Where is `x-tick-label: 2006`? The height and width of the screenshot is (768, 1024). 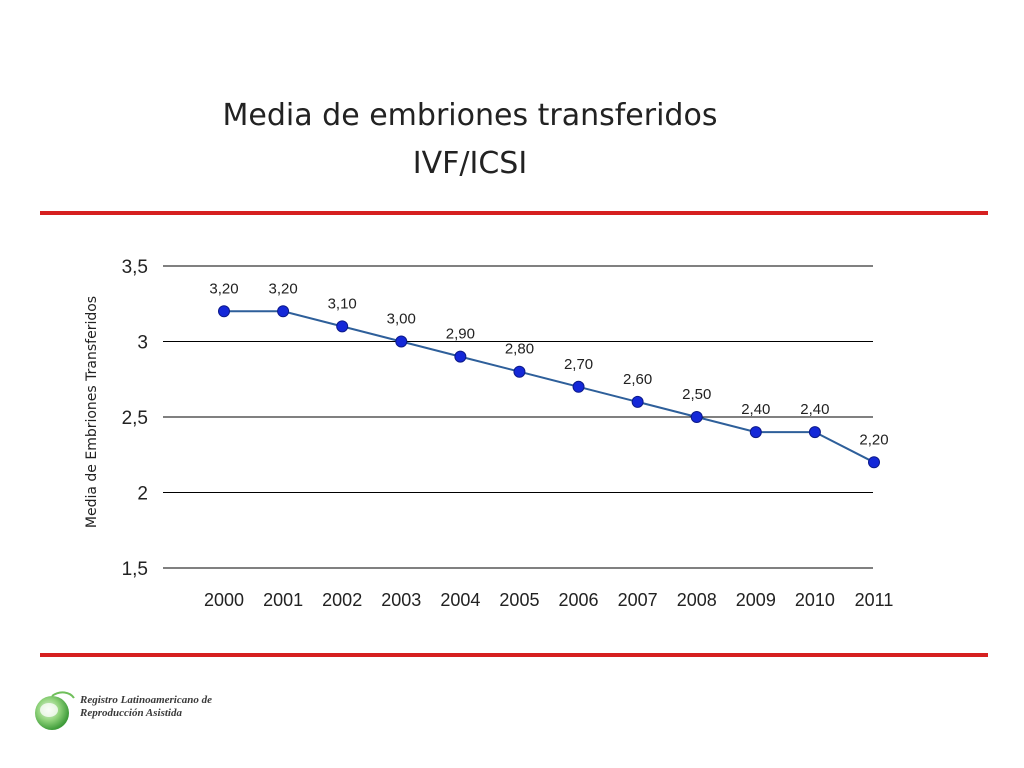
x-tick-label: 2006 is located at coordinates (579, 600).